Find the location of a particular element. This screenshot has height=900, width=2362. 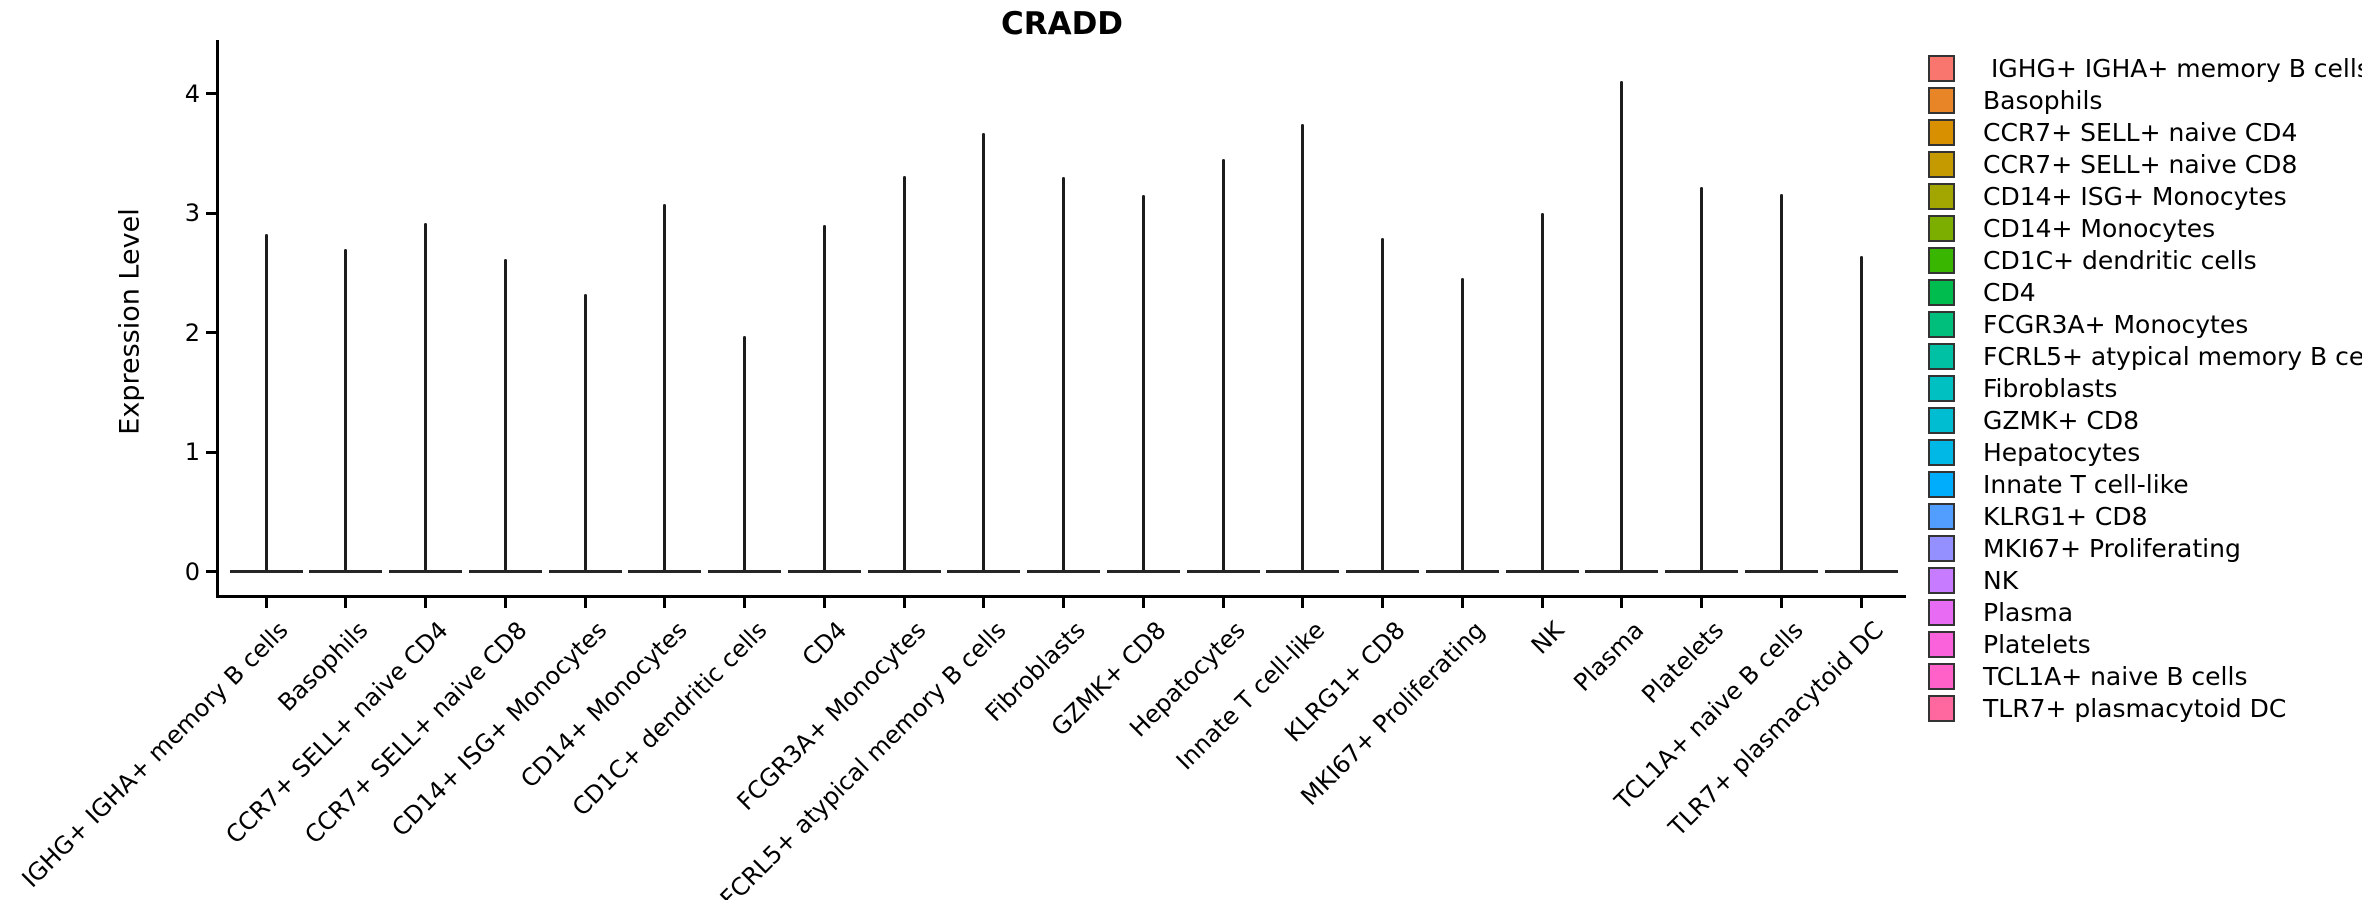

legend-label: CD14+ ISG+ Monocytes is located at coordinates (2135, 196).